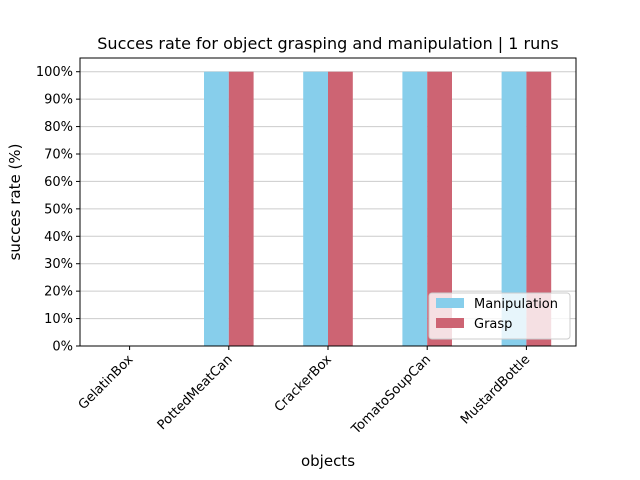 This screenshot has width=640, height=480. Describe the element at coordinates (415, 208) in the screenshot. I see `bar-manipulation-tomatosoupcan` at that location.